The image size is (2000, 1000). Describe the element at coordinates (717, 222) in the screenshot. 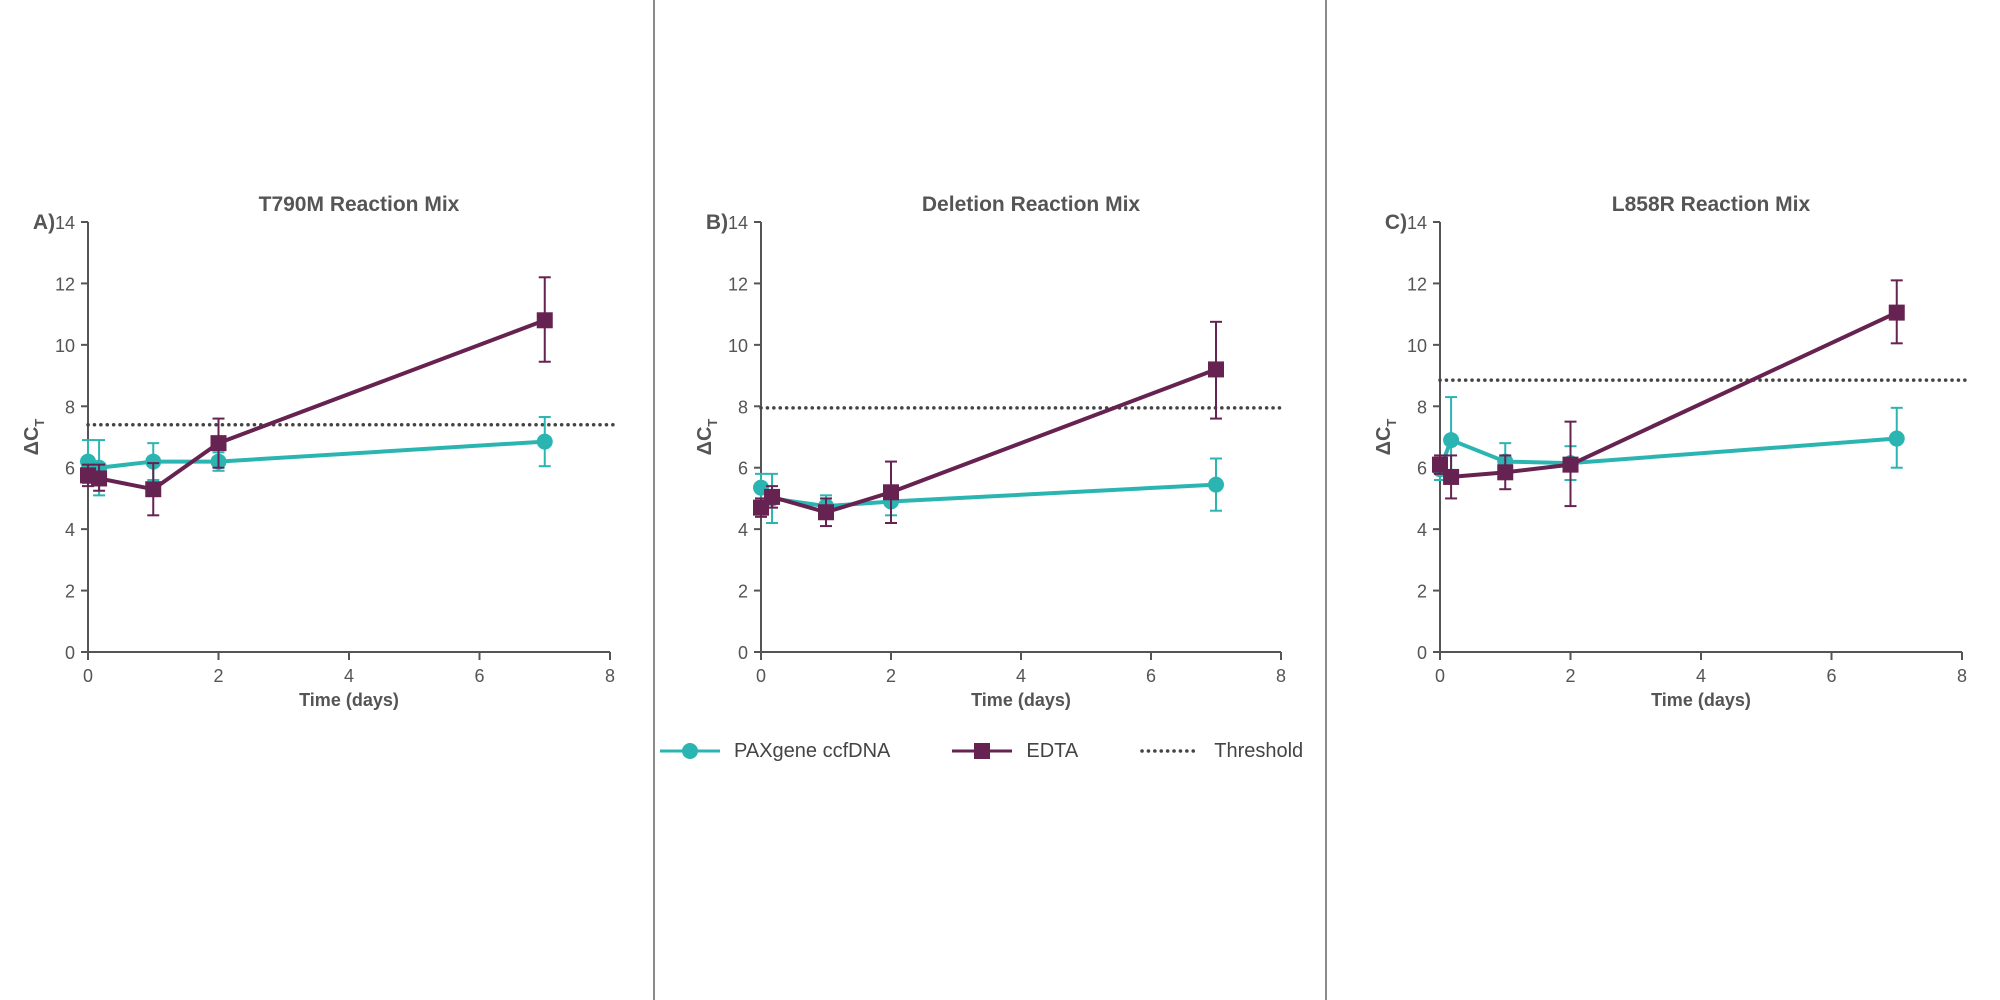

I see `panel-label: B)` at that location.